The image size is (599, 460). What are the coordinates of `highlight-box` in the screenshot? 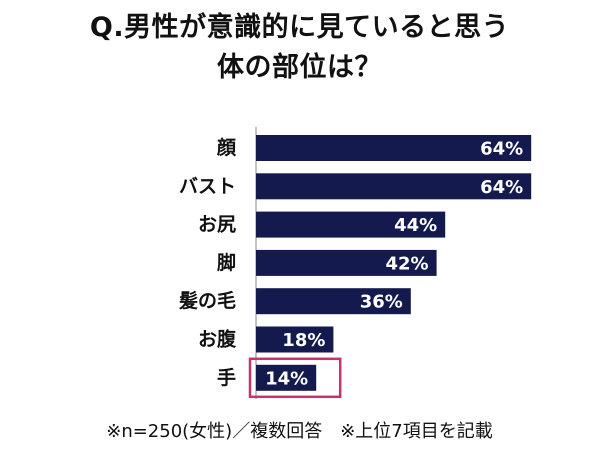 It's located at (295, 378).